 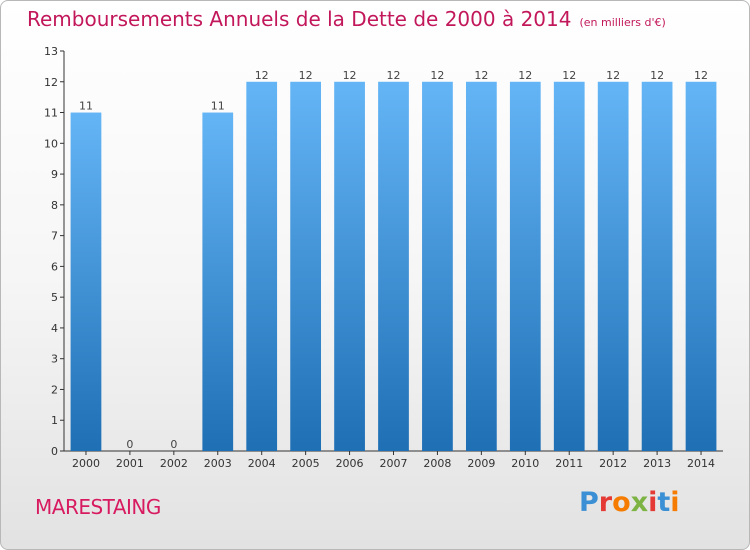 What do you see at coordinates (481, 463) in the screenshot?
I see `x-tick-label: 2009` at bounding box center [481, 463].